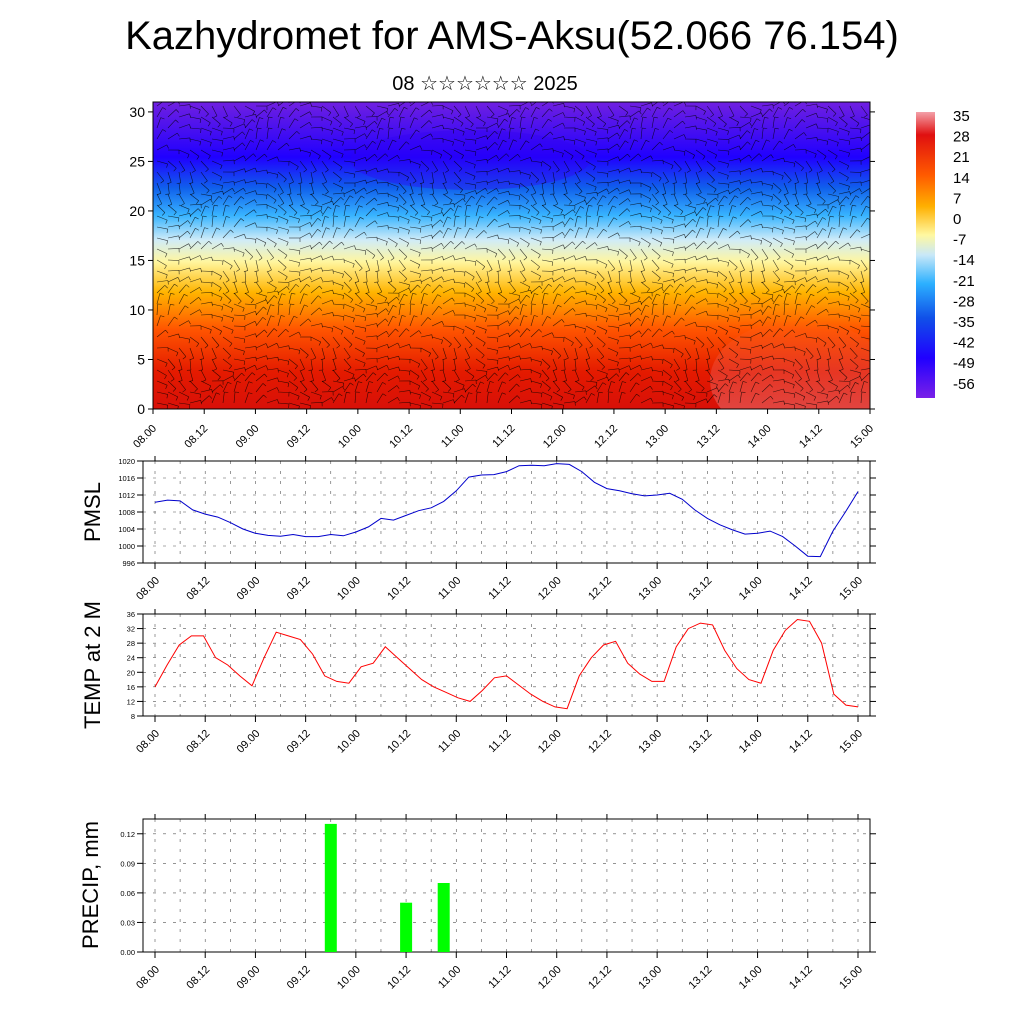 The width and height of the screenshot is (1024, 1024). What do you see at coordinates (657, 437) in the screenshot?
I see `heatmap-x-tick-label: 13.00` at bounding box center [657, 437].